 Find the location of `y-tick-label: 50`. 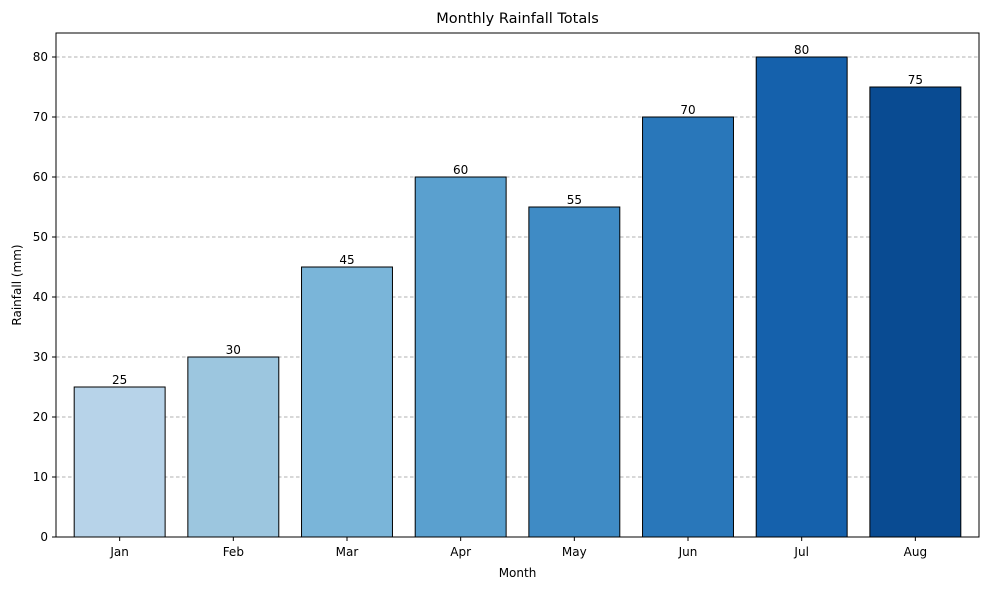

y-tick-label: 50 is located at coordinates (40, 237).